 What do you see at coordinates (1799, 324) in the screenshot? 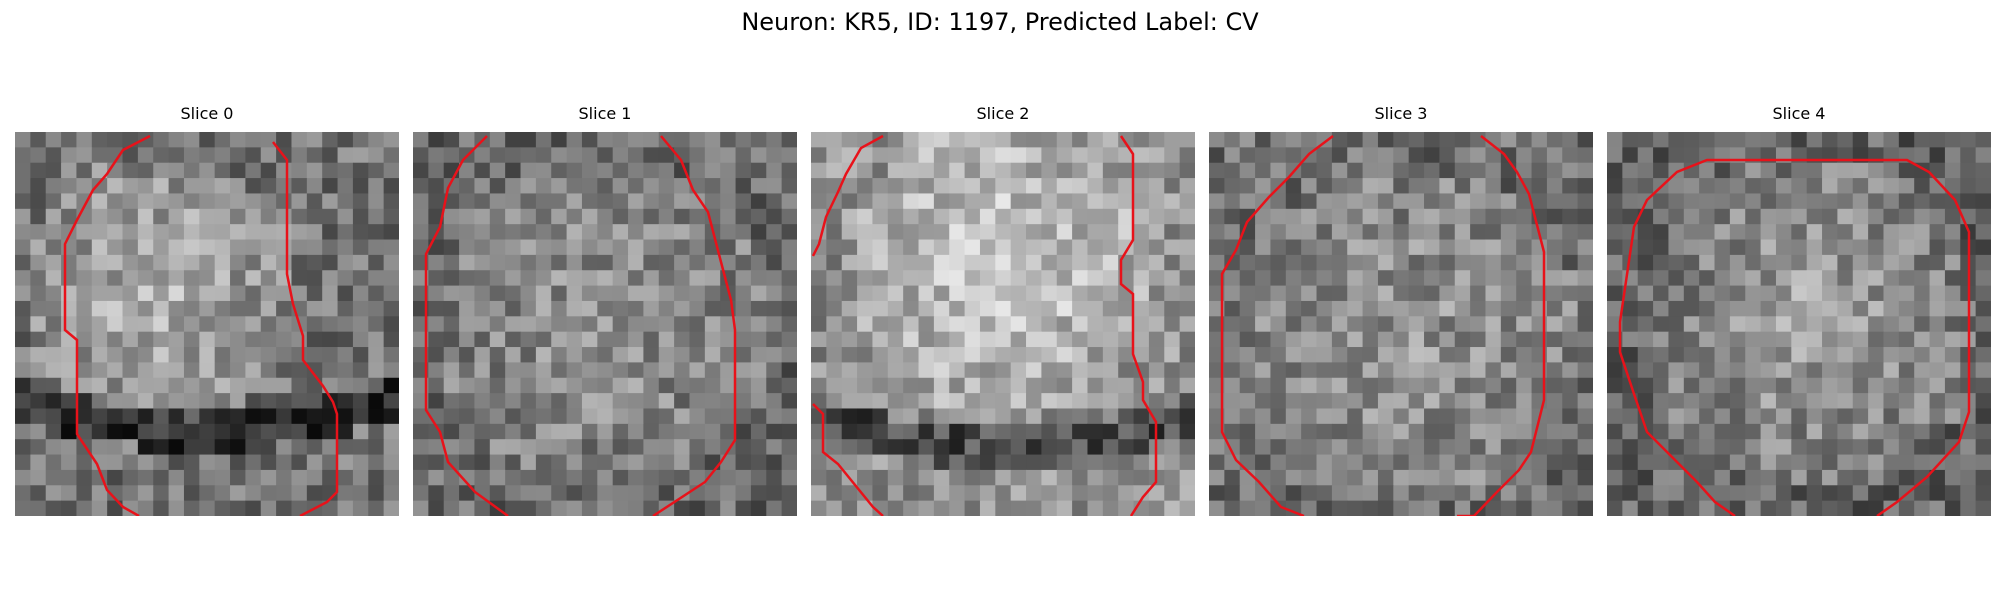
I see `slice-image-svg` at bounding box center [1799, 324].